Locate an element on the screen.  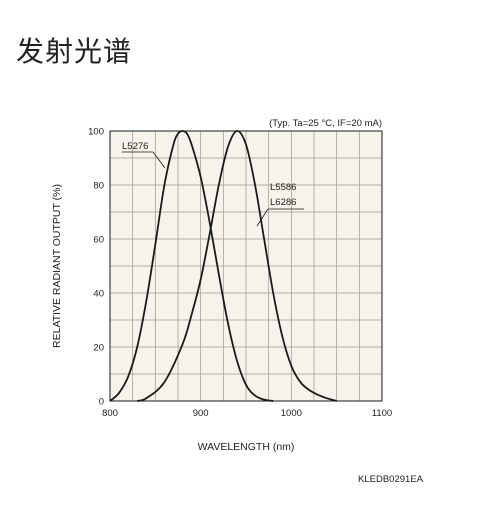
x-tick-label: 1100 is located at coordinates (382, 413).